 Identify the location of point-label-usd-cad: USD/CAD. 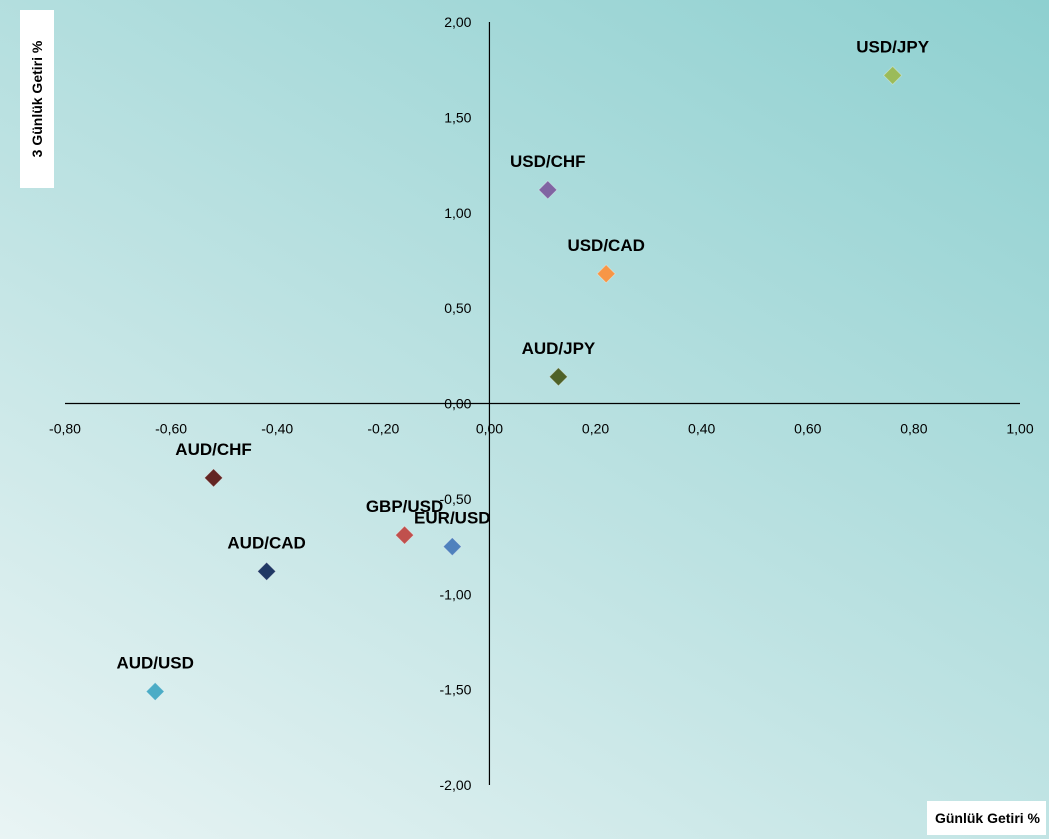
(605, 245).